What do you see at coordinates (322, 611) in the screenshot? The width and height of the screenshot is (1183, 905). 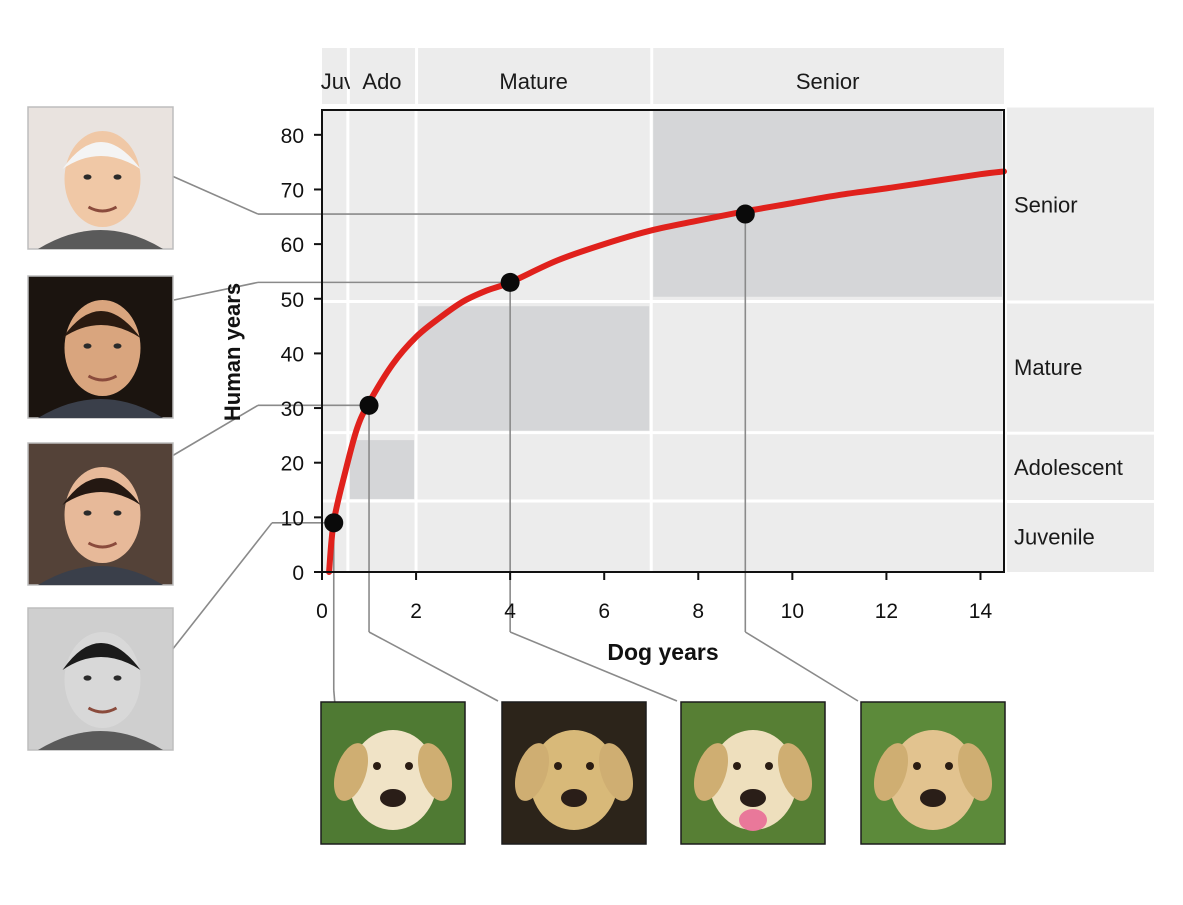 I see `x-tick-label: 0` at bounding box center [322, 611].